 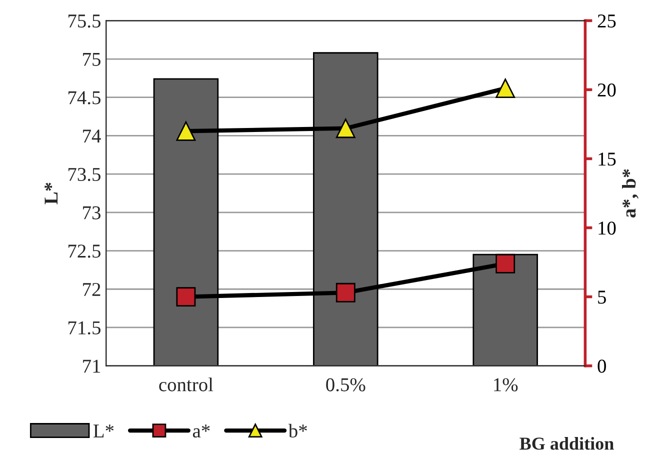 What do you see at coordinates (103, 431) in the screenshot?
I see `legend-label: L*` at bounding box center [103, 431].